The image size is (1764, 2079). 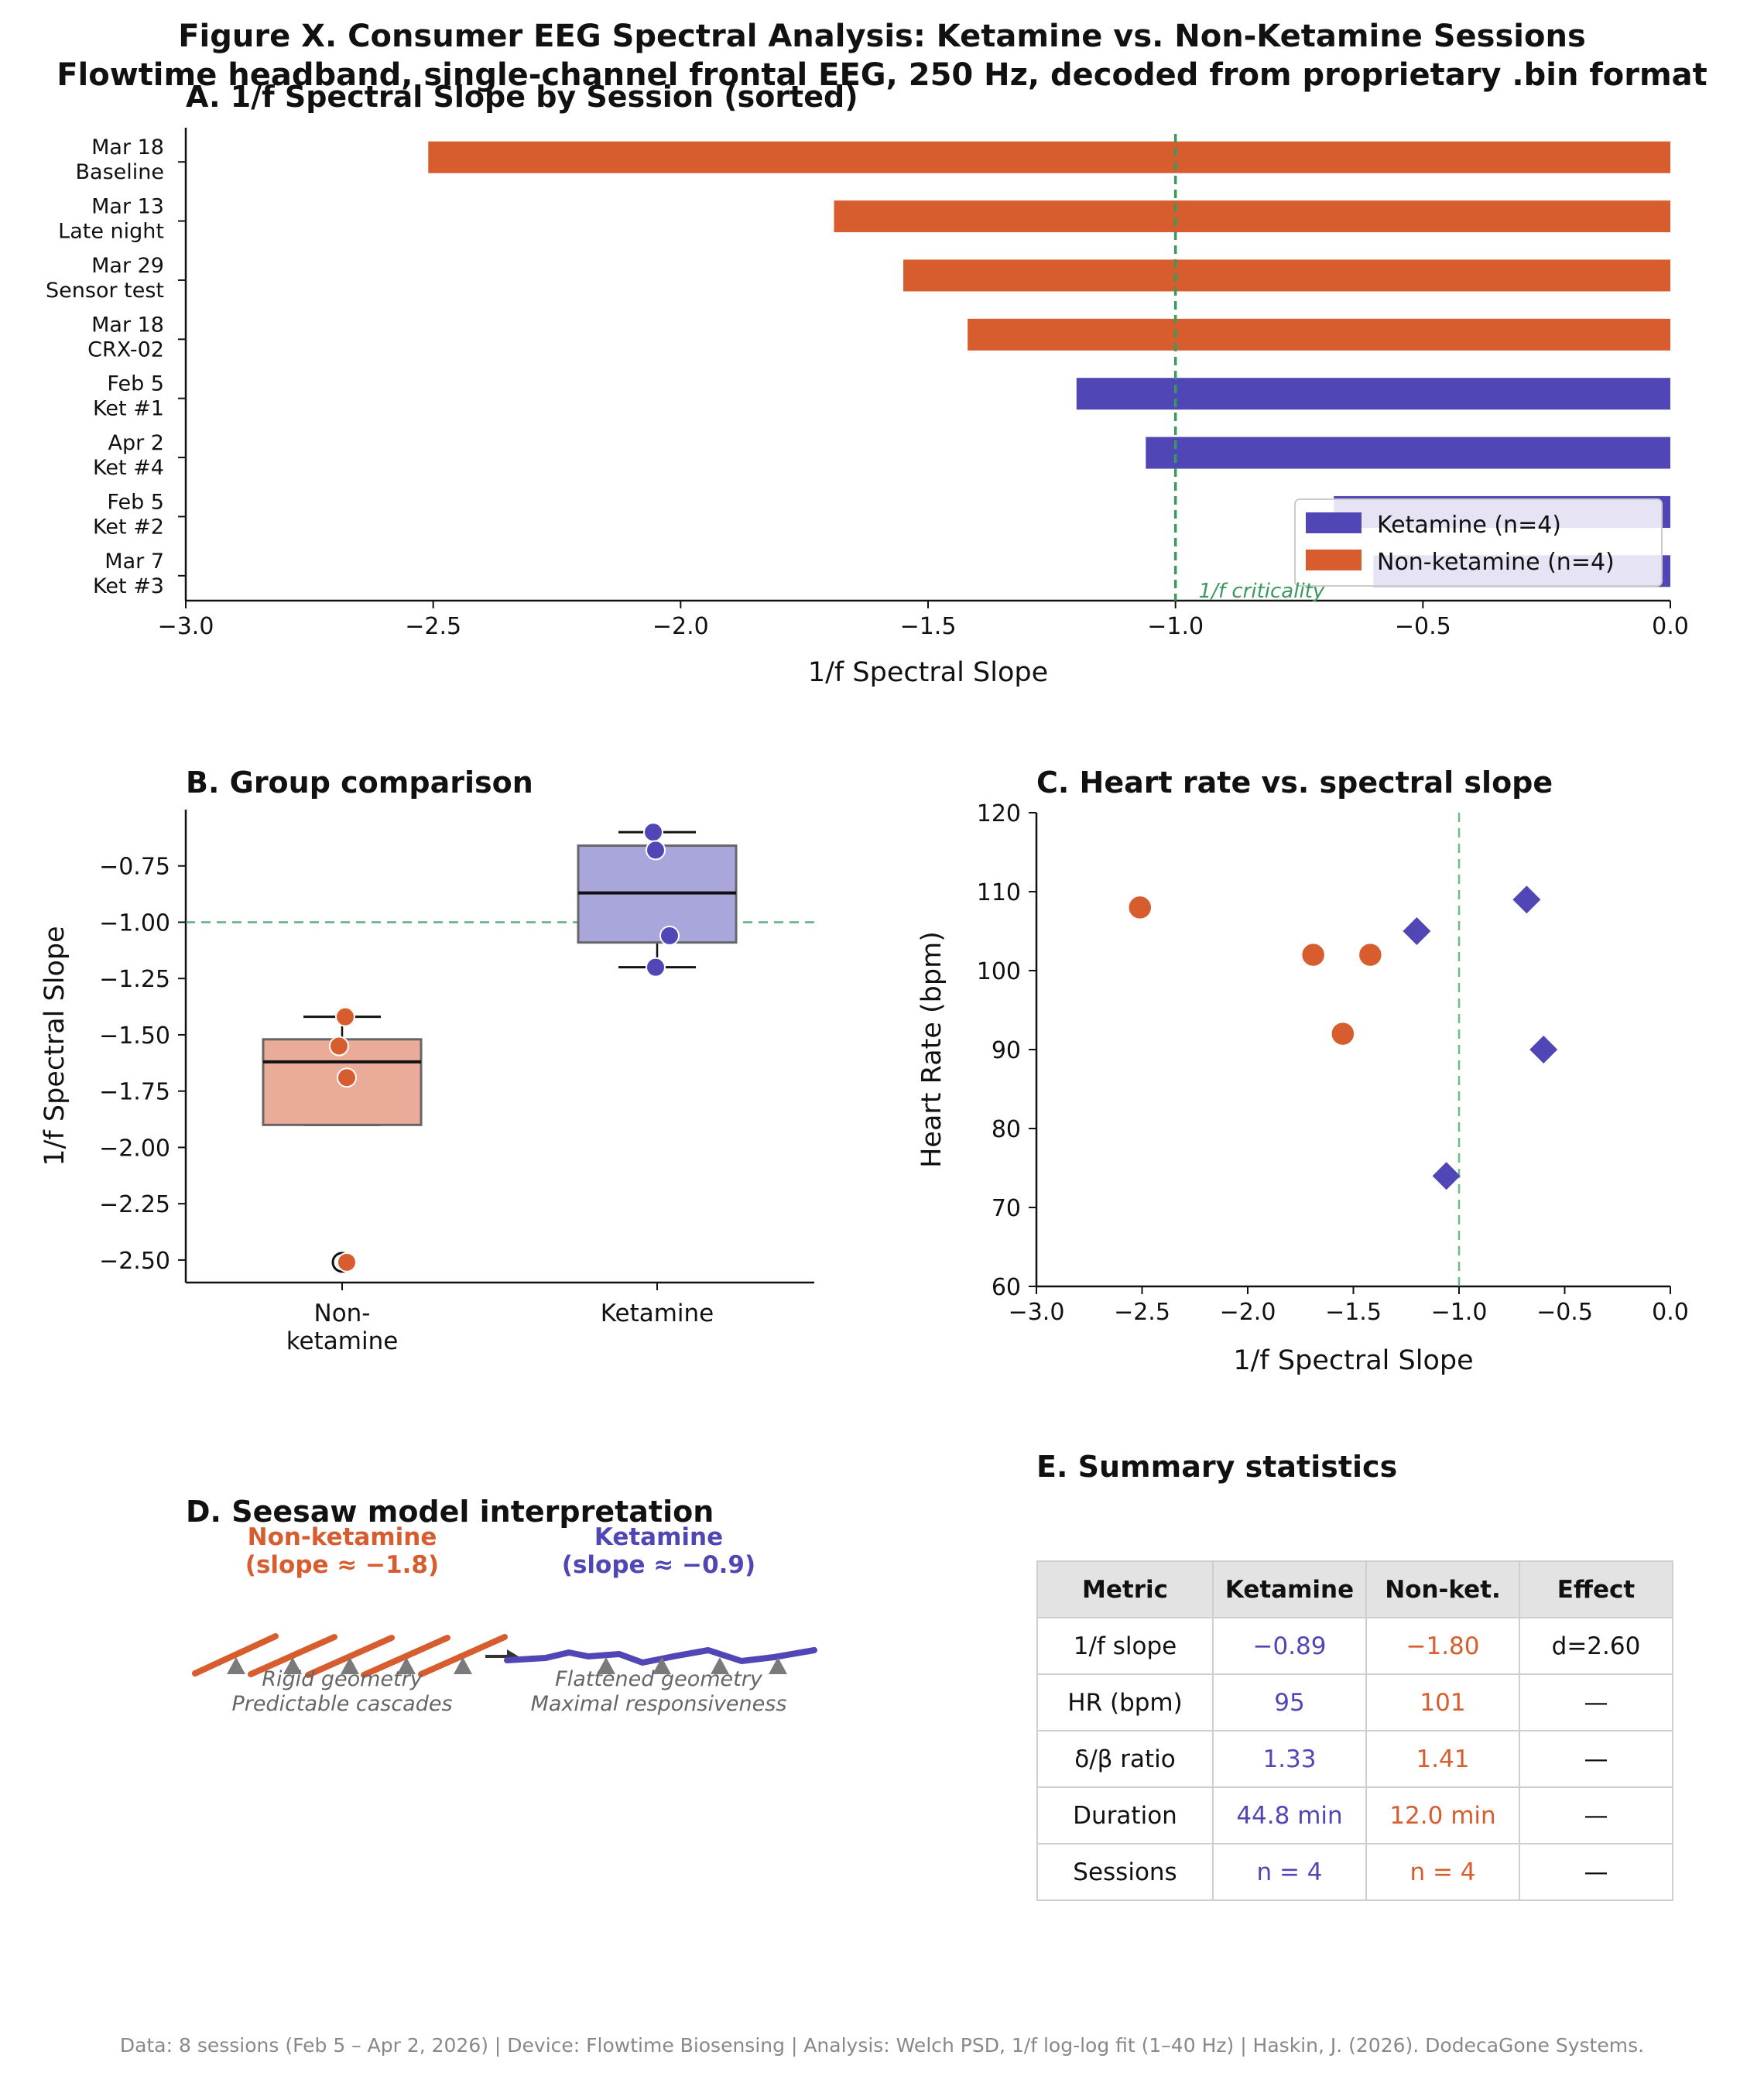 I want to click on bar-mar-13-late-night, so click(x=1252, y=216).